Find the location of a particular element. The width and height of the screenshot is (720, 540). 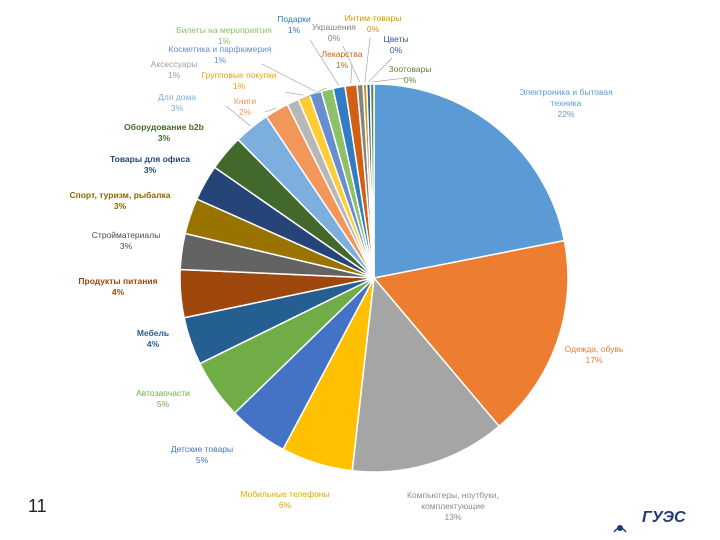

slice-label-22: Интим-товары 0% is located at coordinates (373, 23).